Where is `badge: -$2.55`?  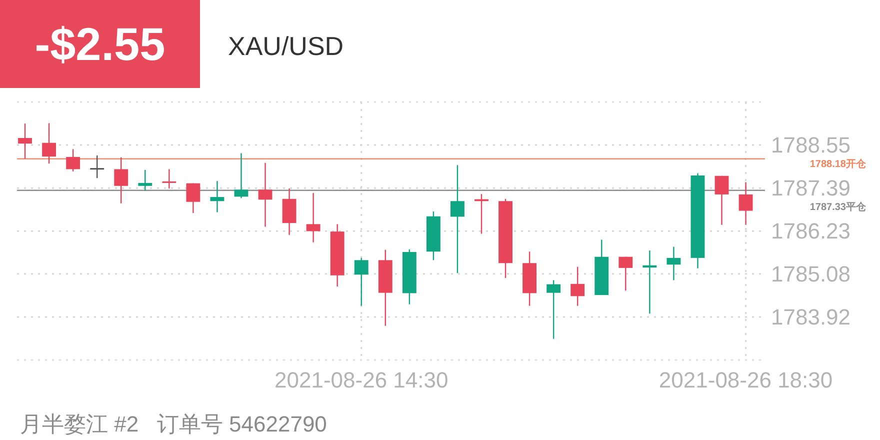 badge: -$2.55 is located at coordinates (100, 44).